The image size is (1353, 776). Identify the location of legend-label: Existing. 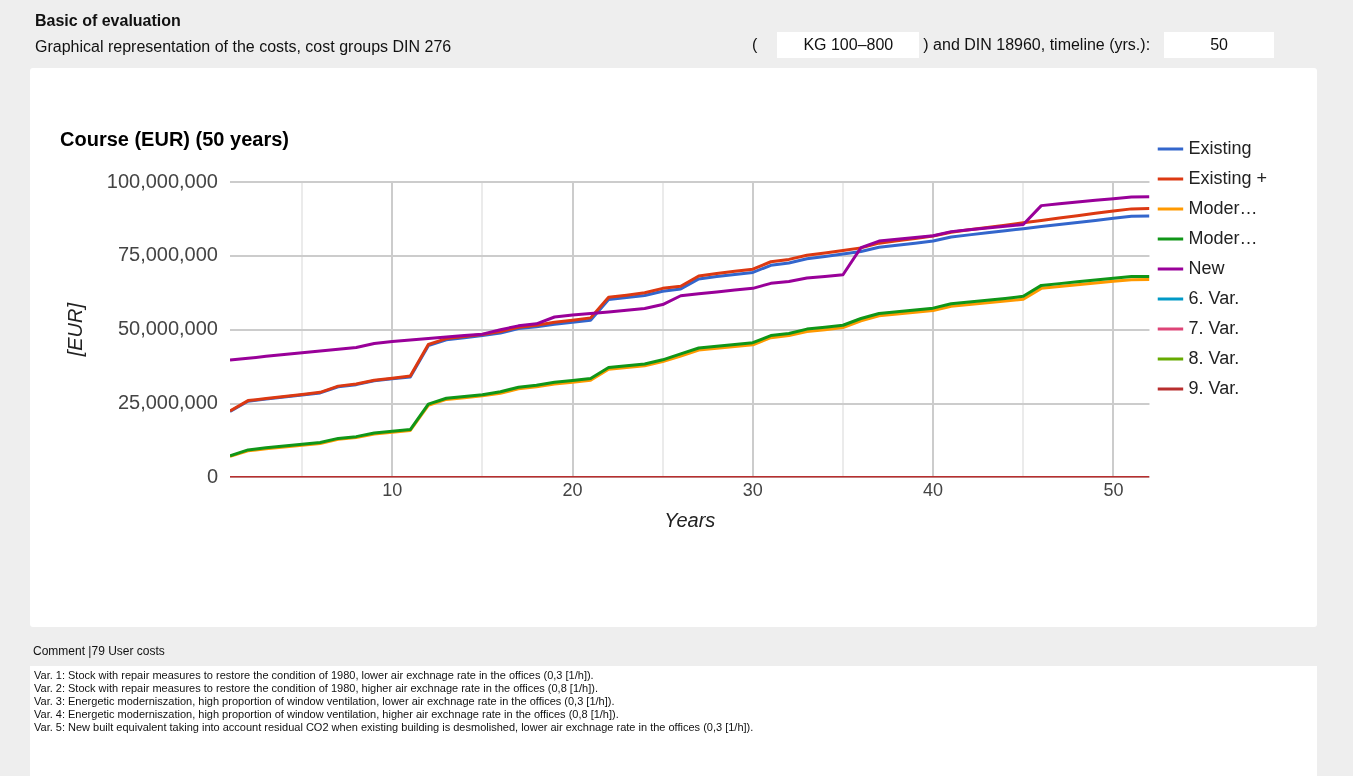
(1220, 147).